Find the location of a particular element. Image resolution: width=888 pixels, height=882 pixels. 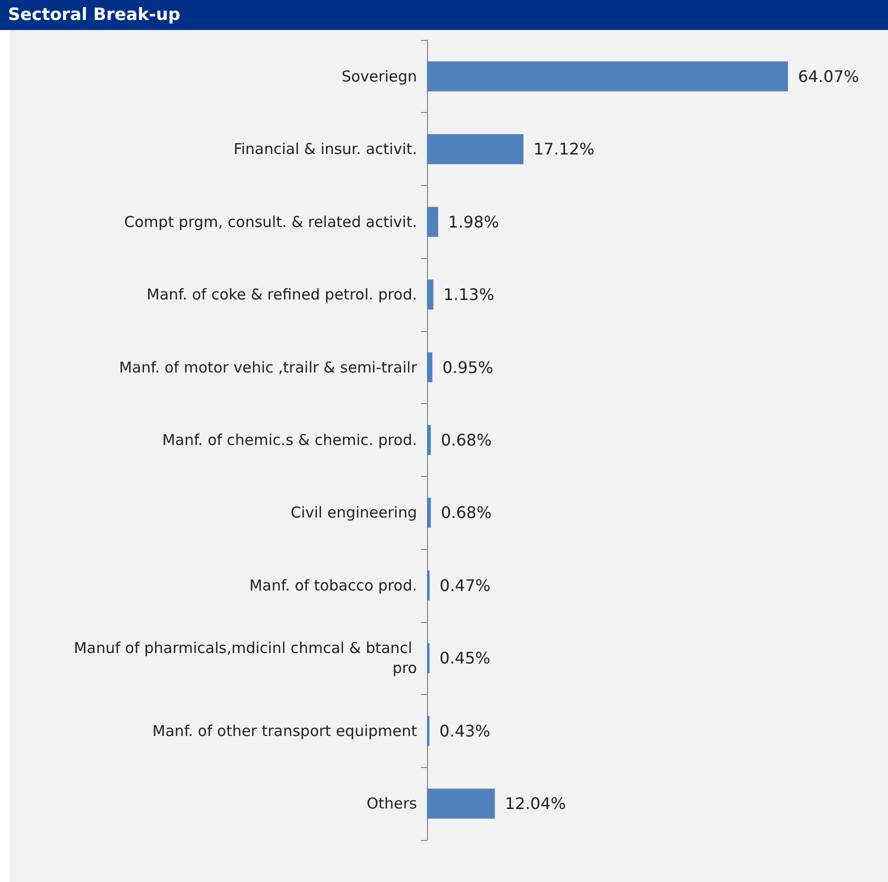

y-tick-label: Civil engineering is located at coordinates (353, 513).